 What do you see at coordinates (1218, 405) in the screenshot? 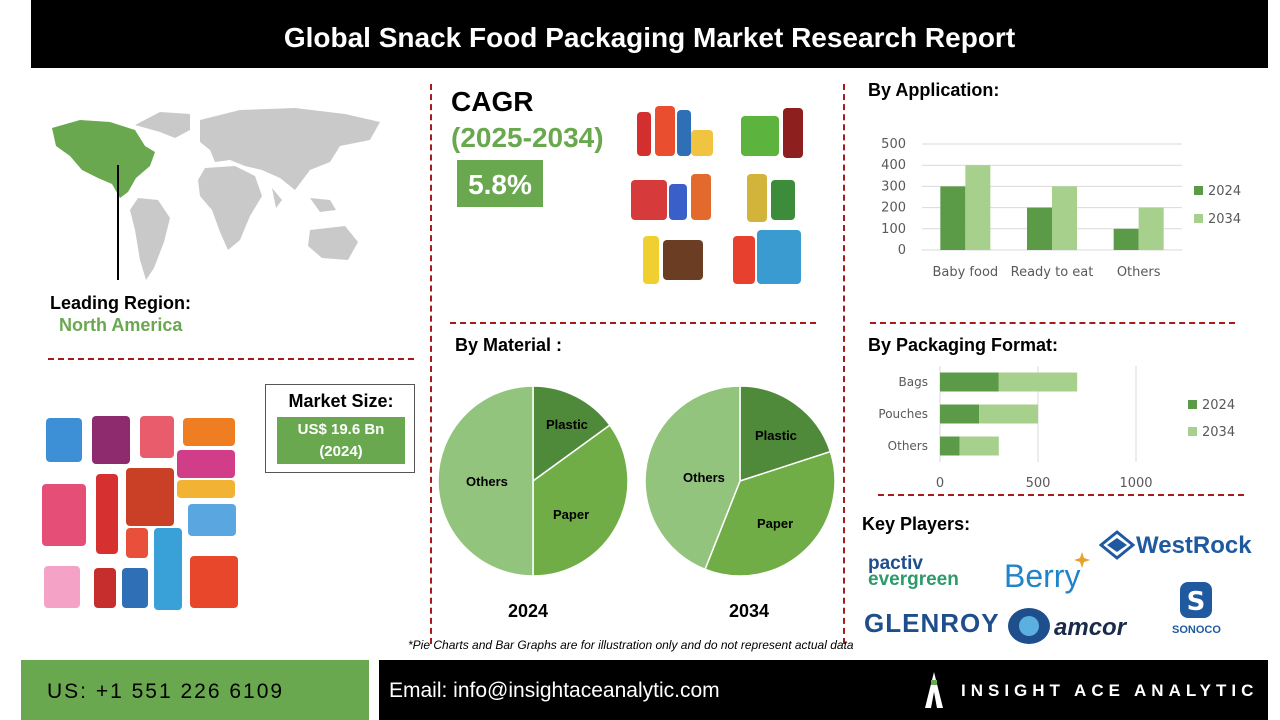
I see `pack-legend-label: 2024` at bounding box center [1218, 405].